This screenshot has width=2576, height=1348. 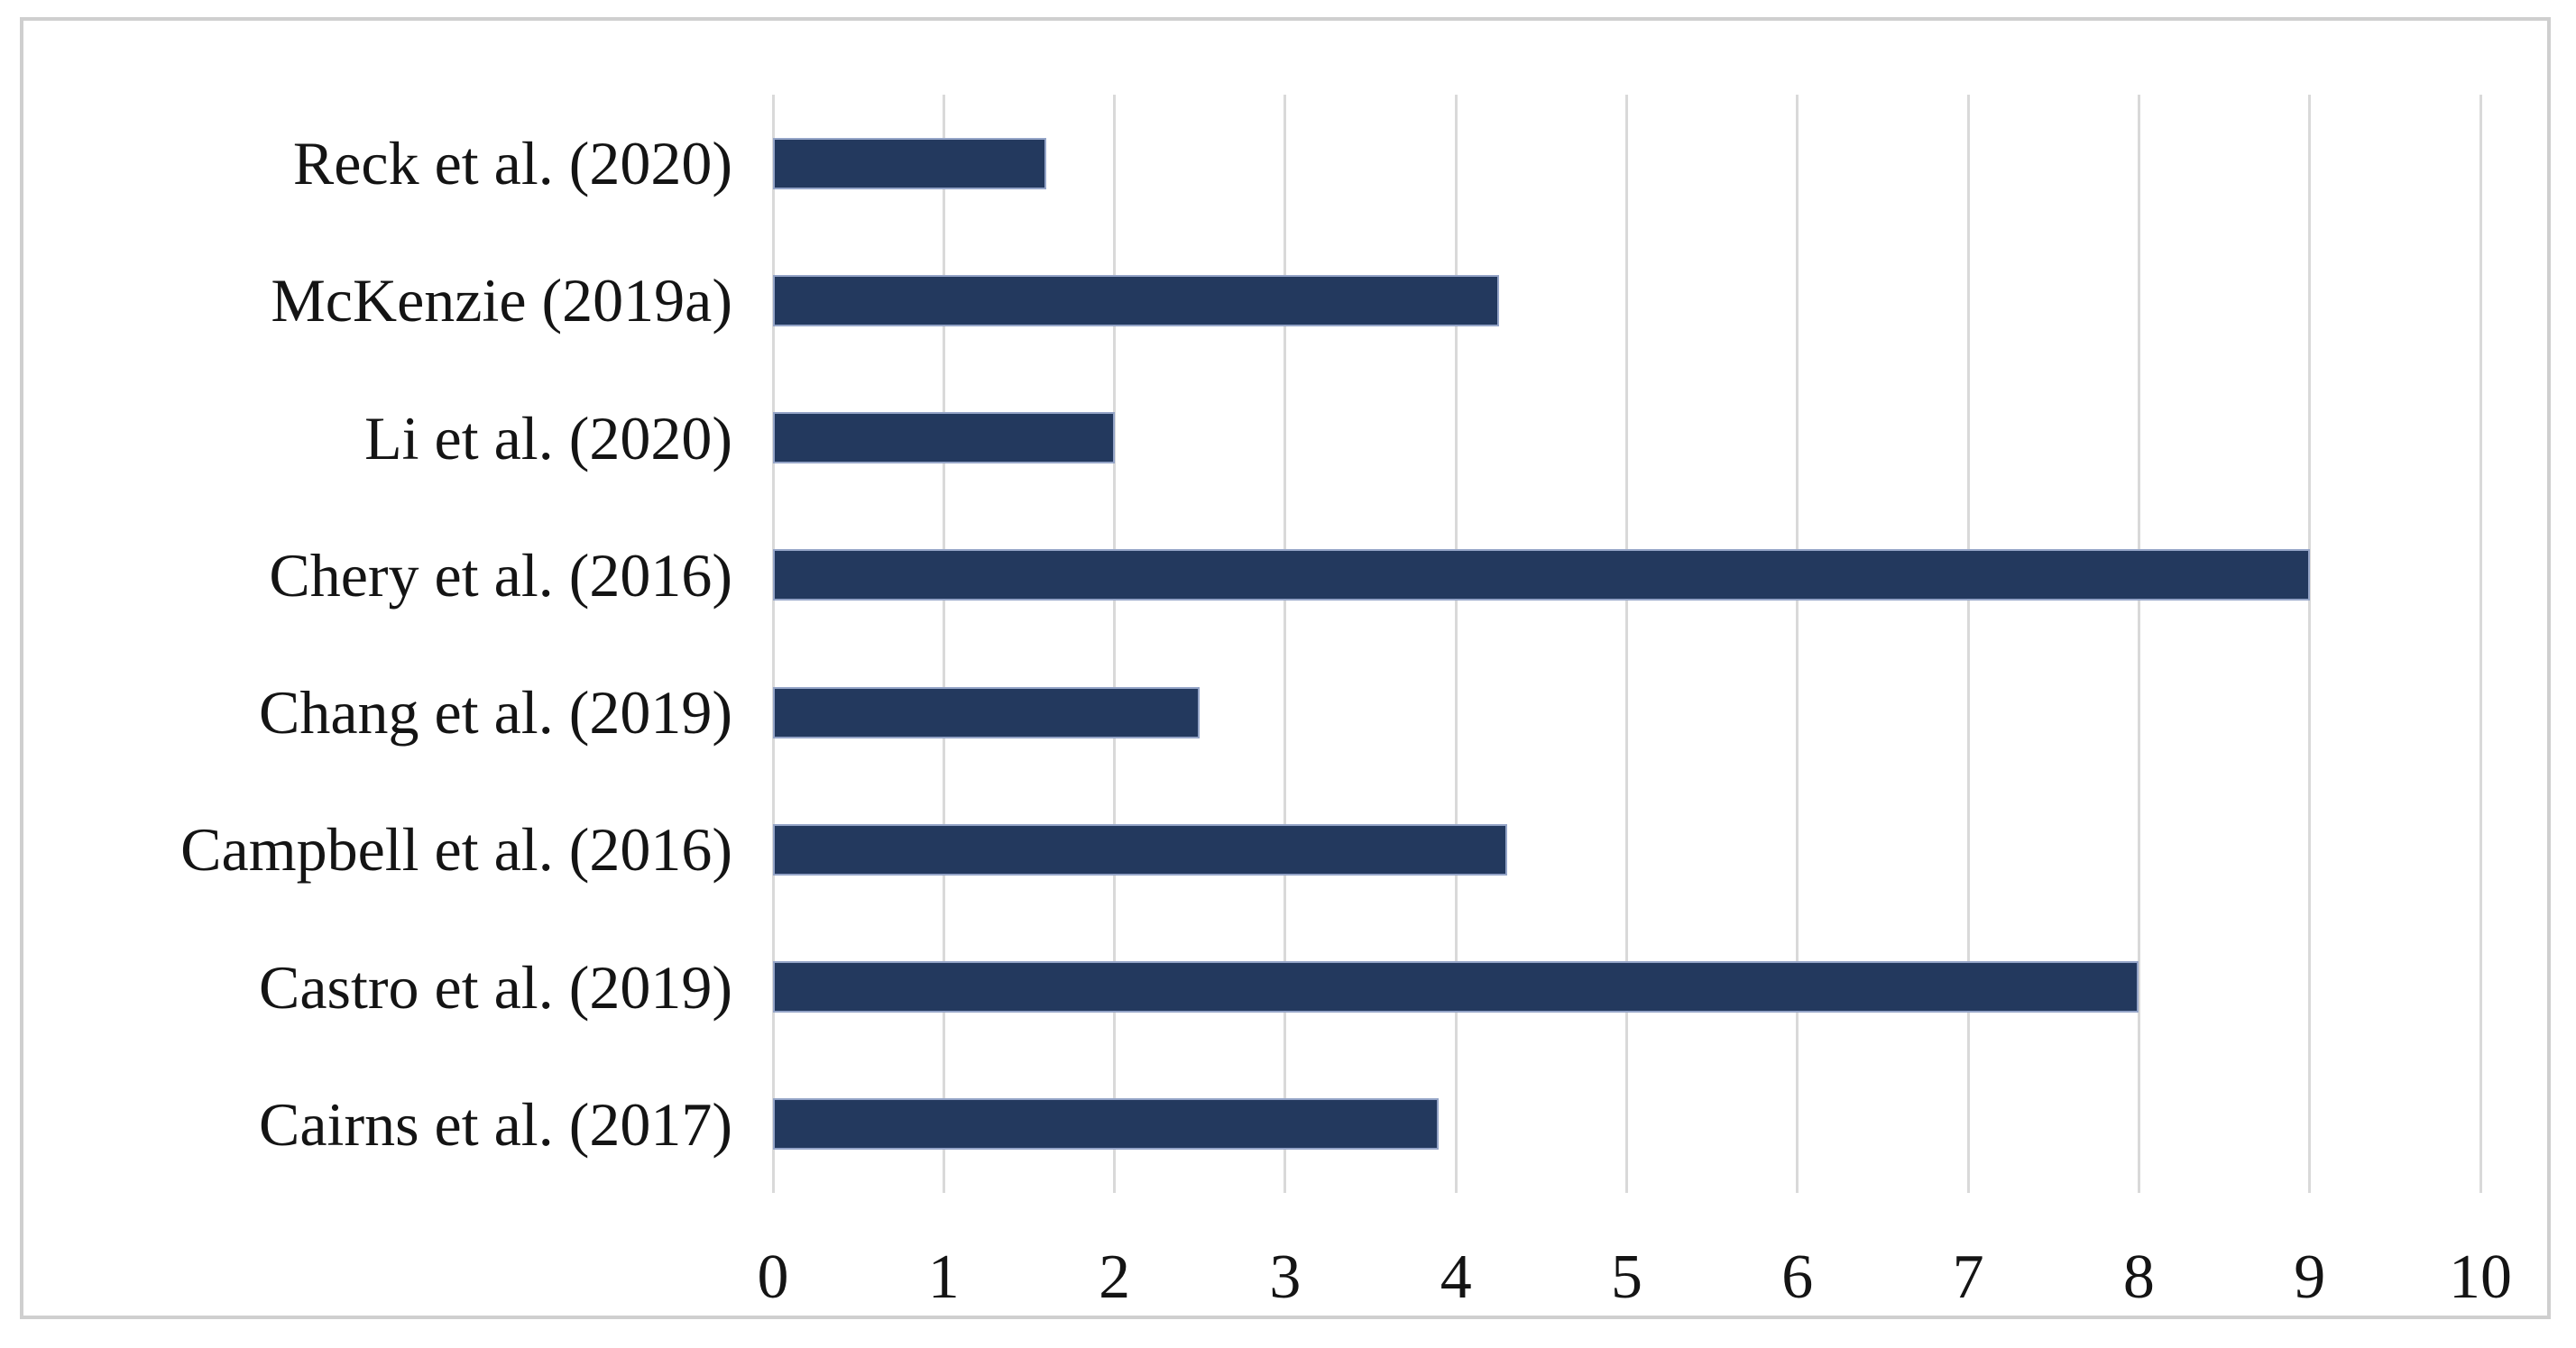 I want to click on category-label-8: Cairns et al. (2017), so click(x=495, y=1124).